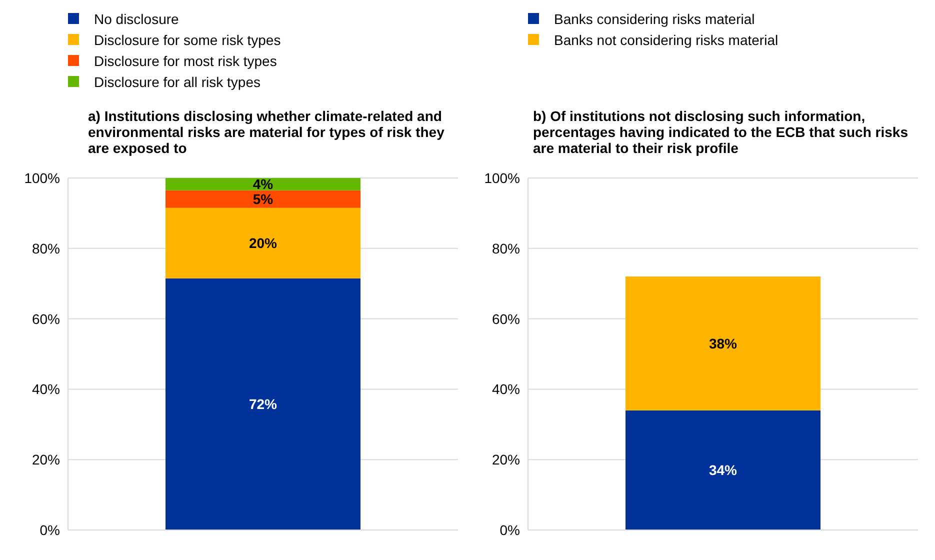 The image size is (935, 560). What do you see at coordinates (266, 133) in the screenshot?
I see `chart-title: a) Institutions disclosing whether climate-related and environmental risks are material for types of risk they are exposed to` at bounding box center [266, 133].